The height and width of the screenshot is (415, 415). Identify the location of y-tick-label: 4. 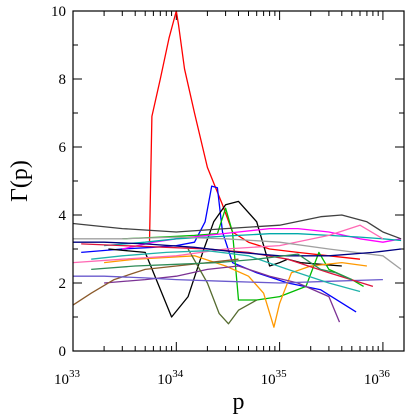
(63, 216).